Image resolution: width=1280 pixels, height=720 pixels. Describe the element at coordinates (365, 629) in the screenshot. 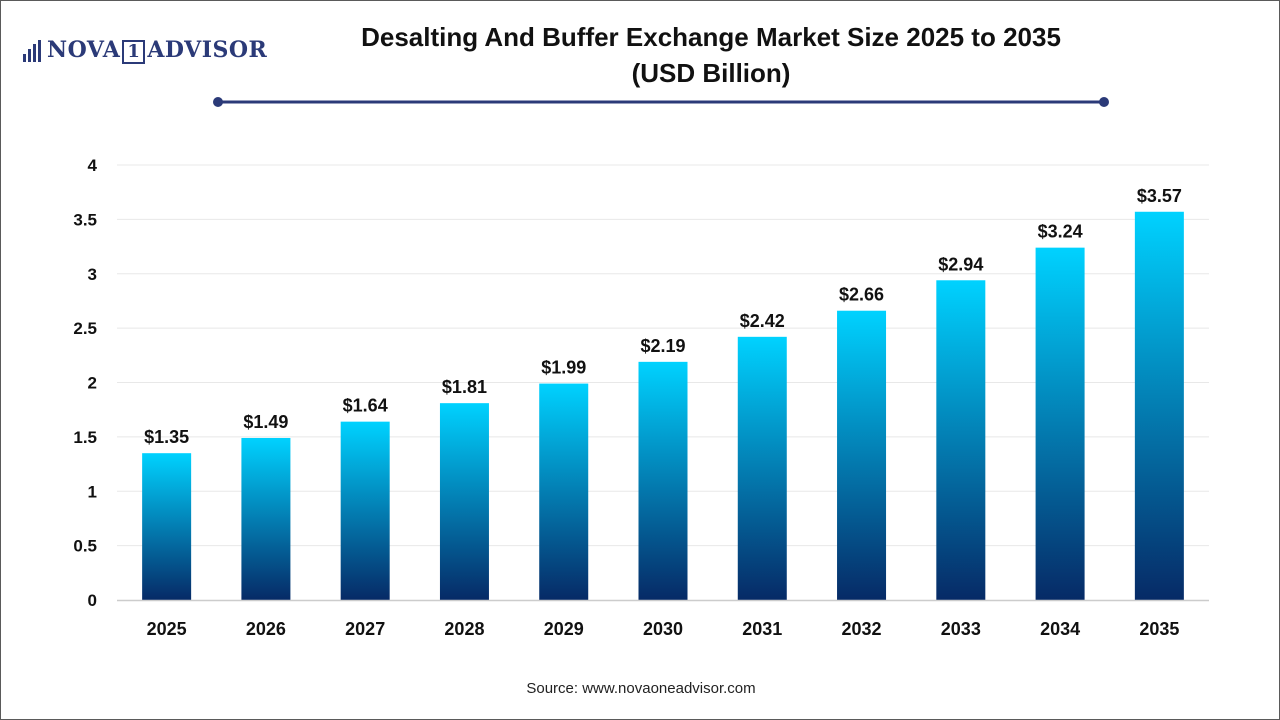

I see `x-tick-label-2027: 2027` at that location.